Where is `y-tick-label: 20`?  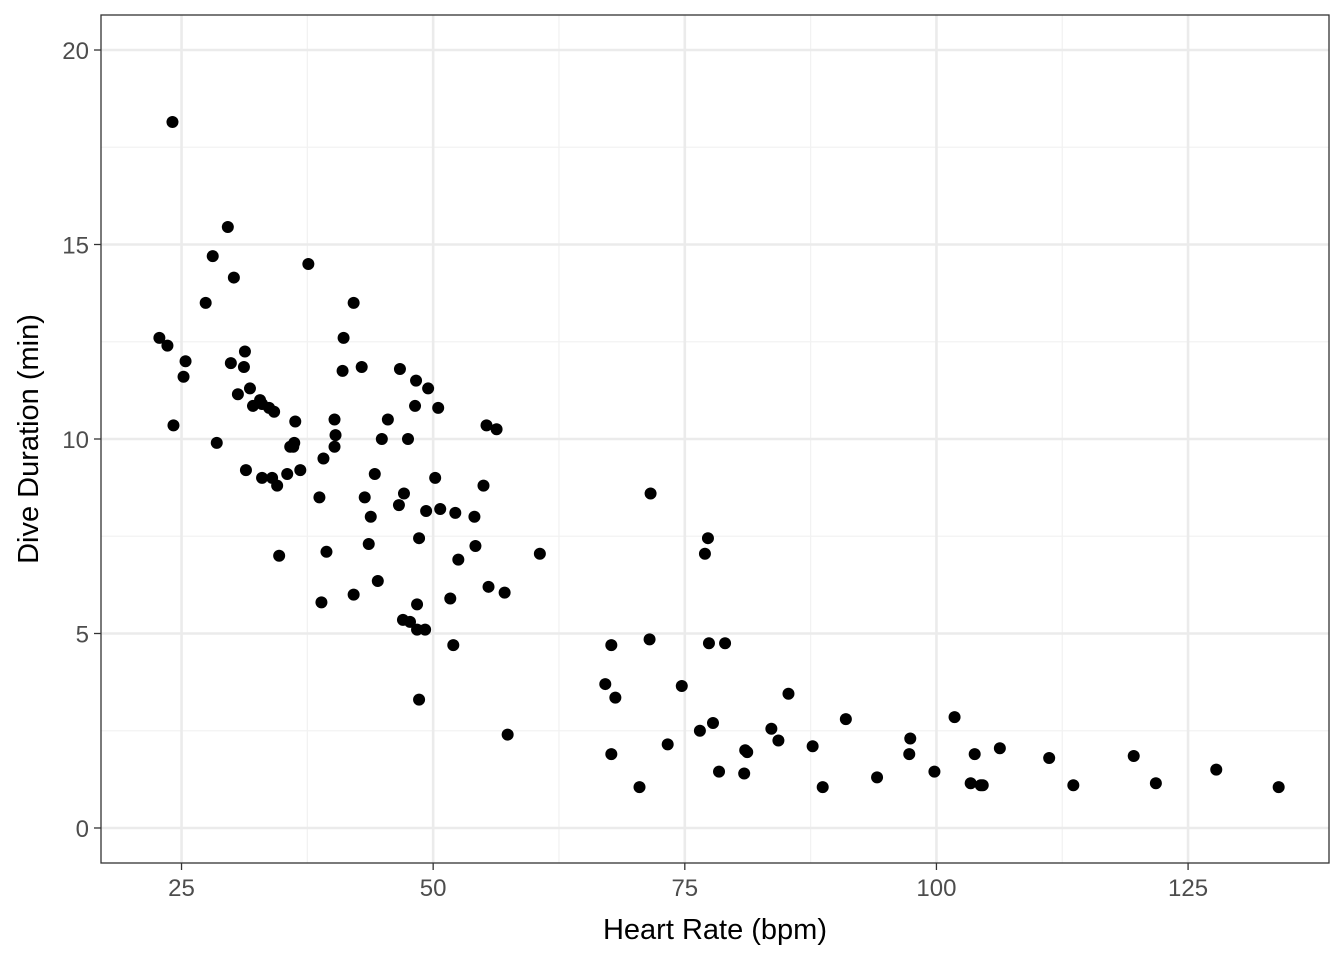
y-tick-label: 20 is located at coordinates (75, 51).